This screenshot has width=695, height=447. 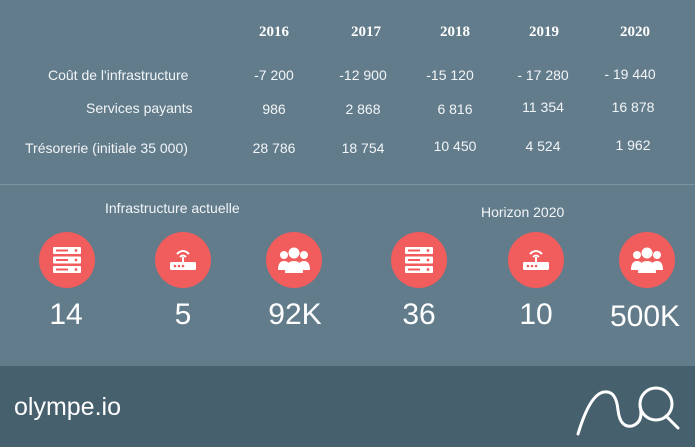 I want to click on table-cell: 2 868, so click(x=363, y=109).